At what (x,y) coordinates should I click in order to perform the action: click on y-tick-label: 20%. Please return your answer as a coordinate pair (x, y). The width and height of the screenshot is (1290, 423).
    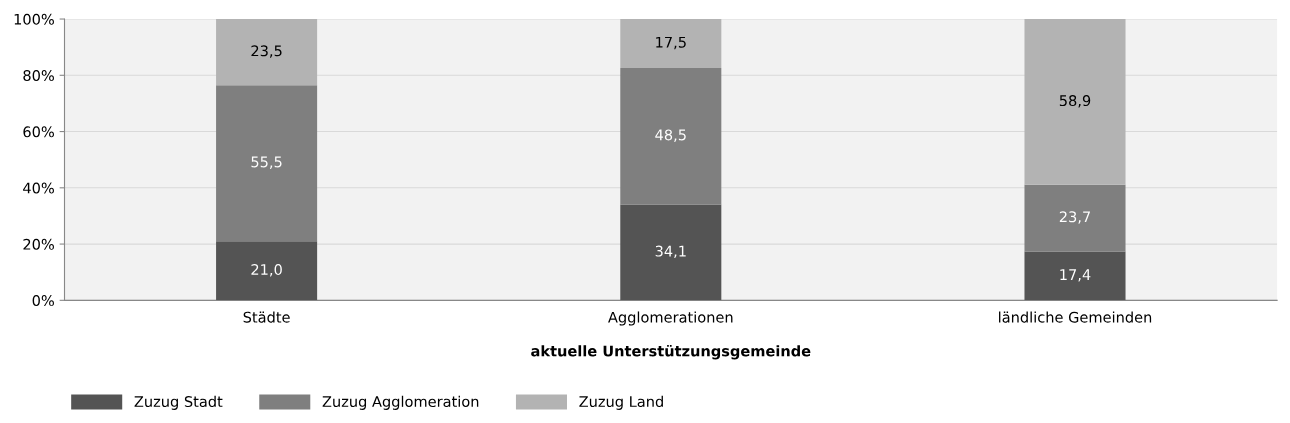
    Looking at the image, I should click on (38, 244).